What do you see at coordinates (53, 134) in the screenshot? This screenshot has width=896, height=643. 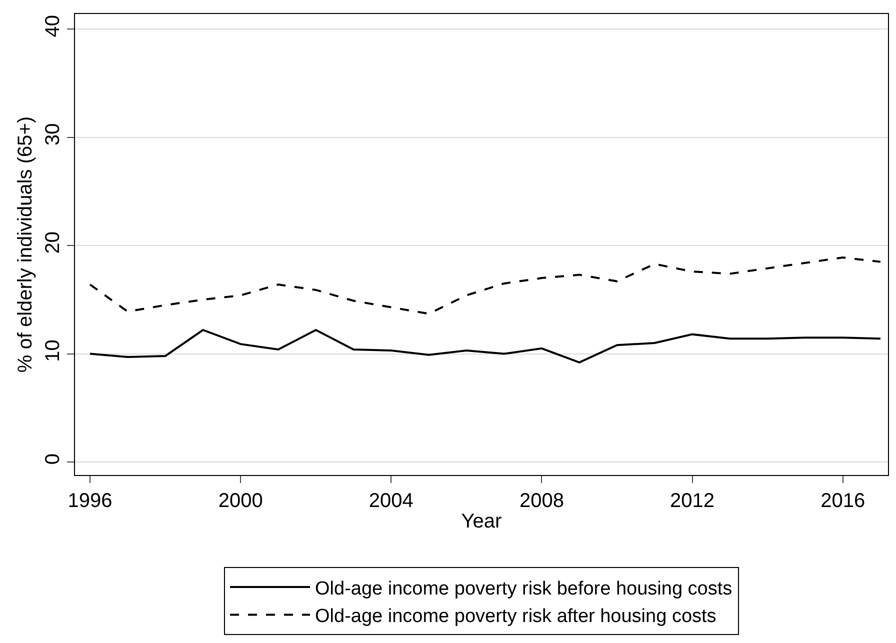 I see `y-tick-label: 30` at bounding box center [53, 134].